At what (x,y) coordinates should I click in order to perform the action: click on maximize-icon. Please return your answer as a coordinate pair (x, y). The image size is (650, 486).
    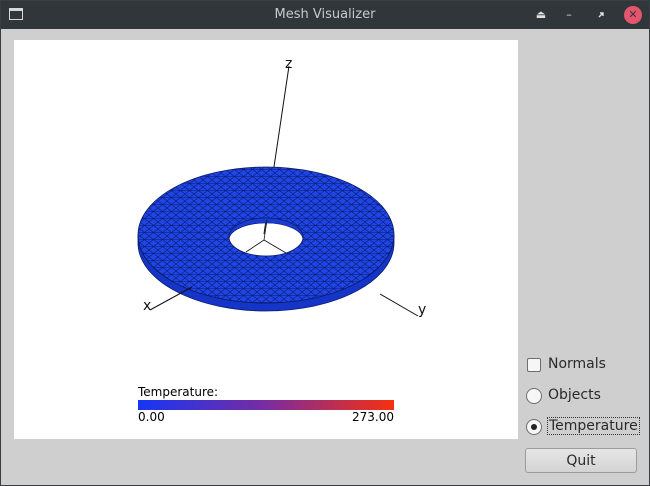
    Looking at the image, I should click on (601, 15).